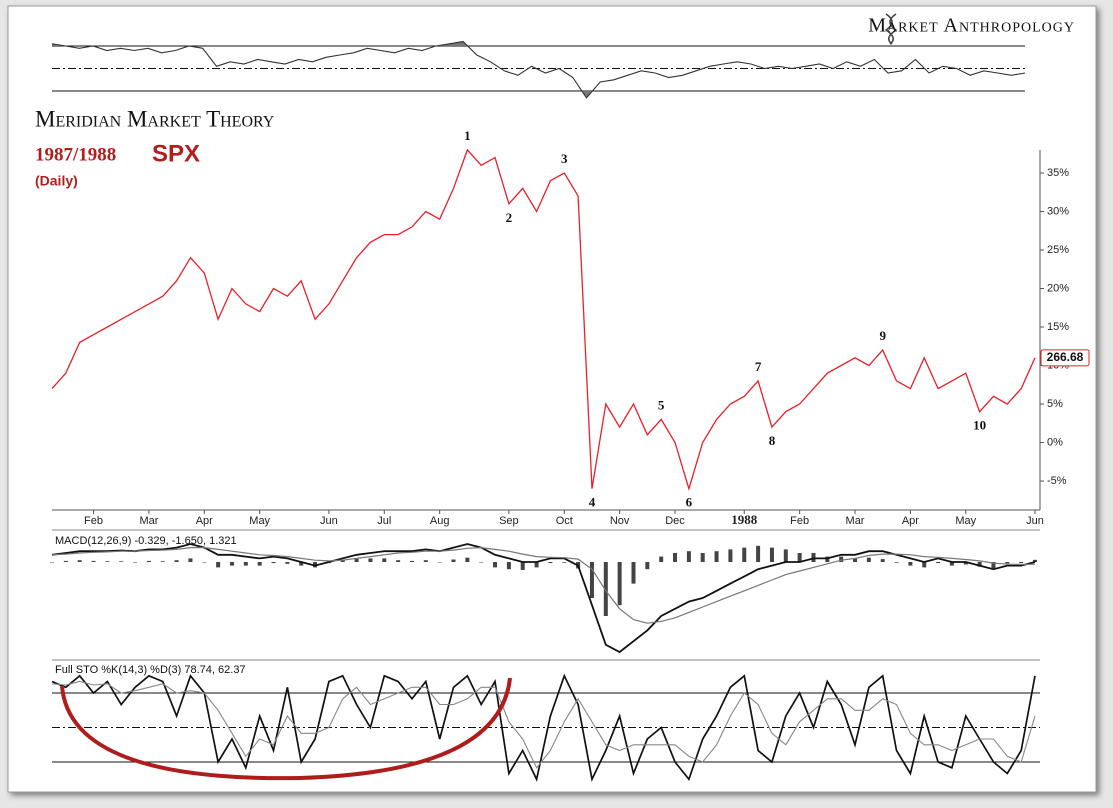  What do you see at coordinates (1058, 211) in the screenshot?
I see `y-tick-label: 30%` at bounding box center [1058, 211].